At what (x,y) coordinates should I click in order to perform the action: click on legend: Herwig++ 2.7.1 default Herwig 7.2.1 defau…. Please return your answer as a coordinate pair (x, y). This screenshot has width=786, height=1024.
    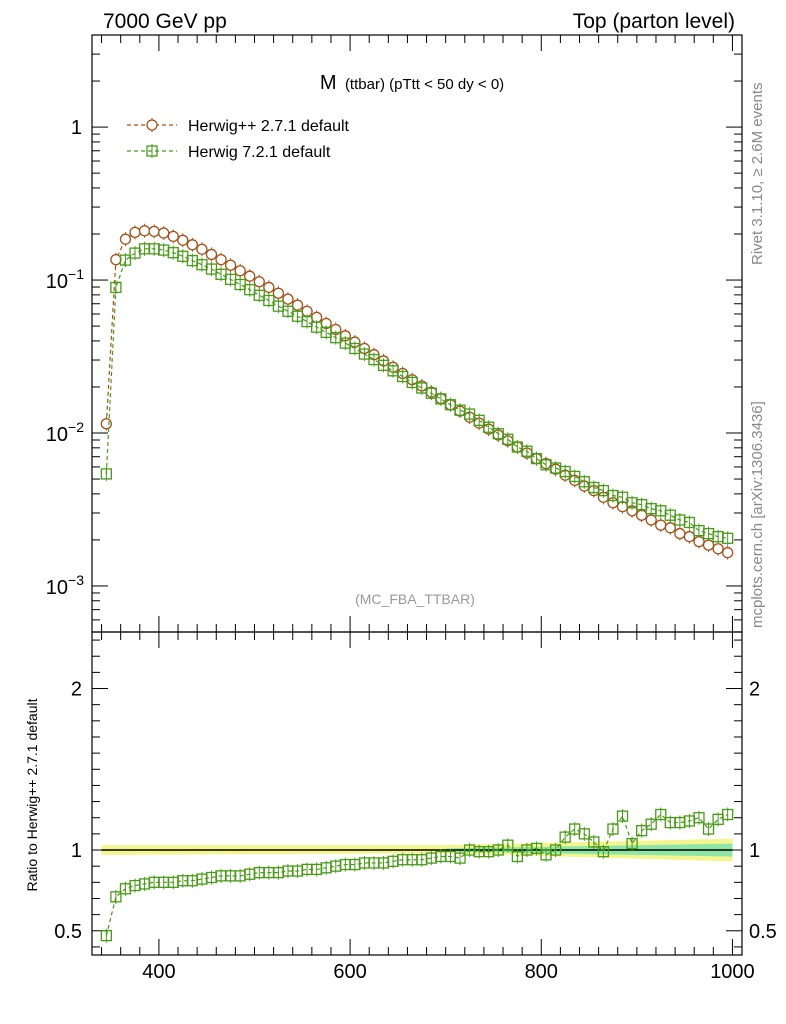
    Looking at the image, I should click on (238, 139).